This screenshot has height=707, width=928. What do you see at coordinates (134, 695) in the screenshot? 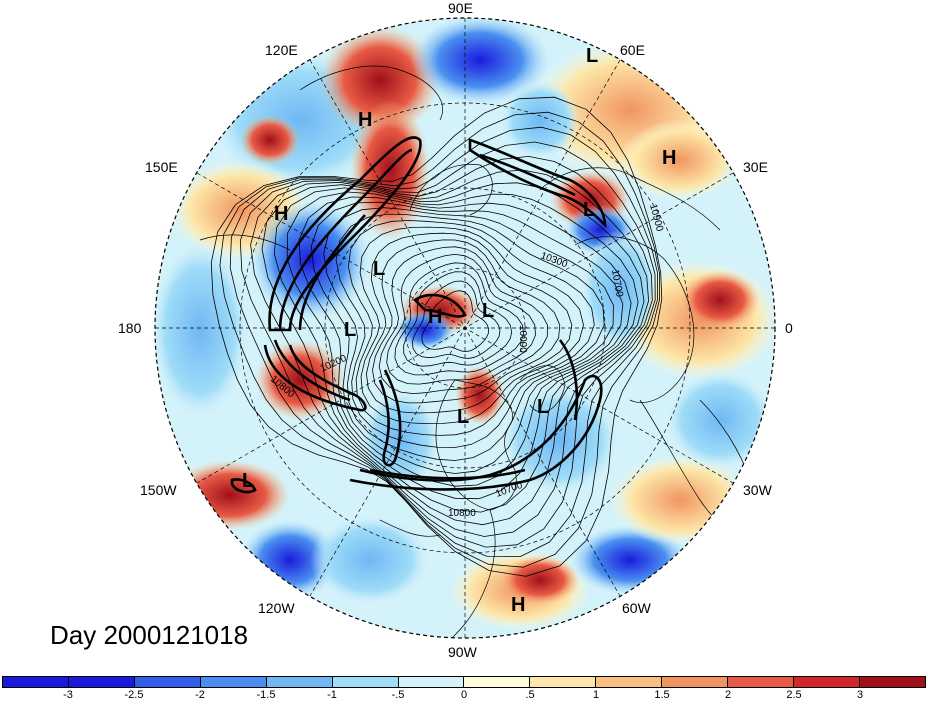
I see `colorbar-tick-label: -2.5` at bounding box center [134, 695].